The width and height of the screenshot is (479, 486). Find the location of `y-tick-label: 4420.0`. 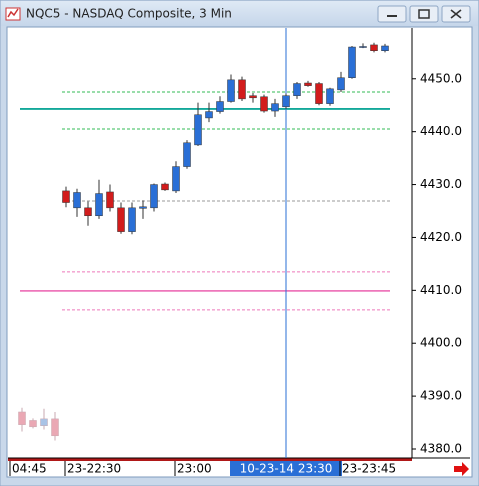

y-tick-label: 4420.0 is located at coordinates (441, 237).